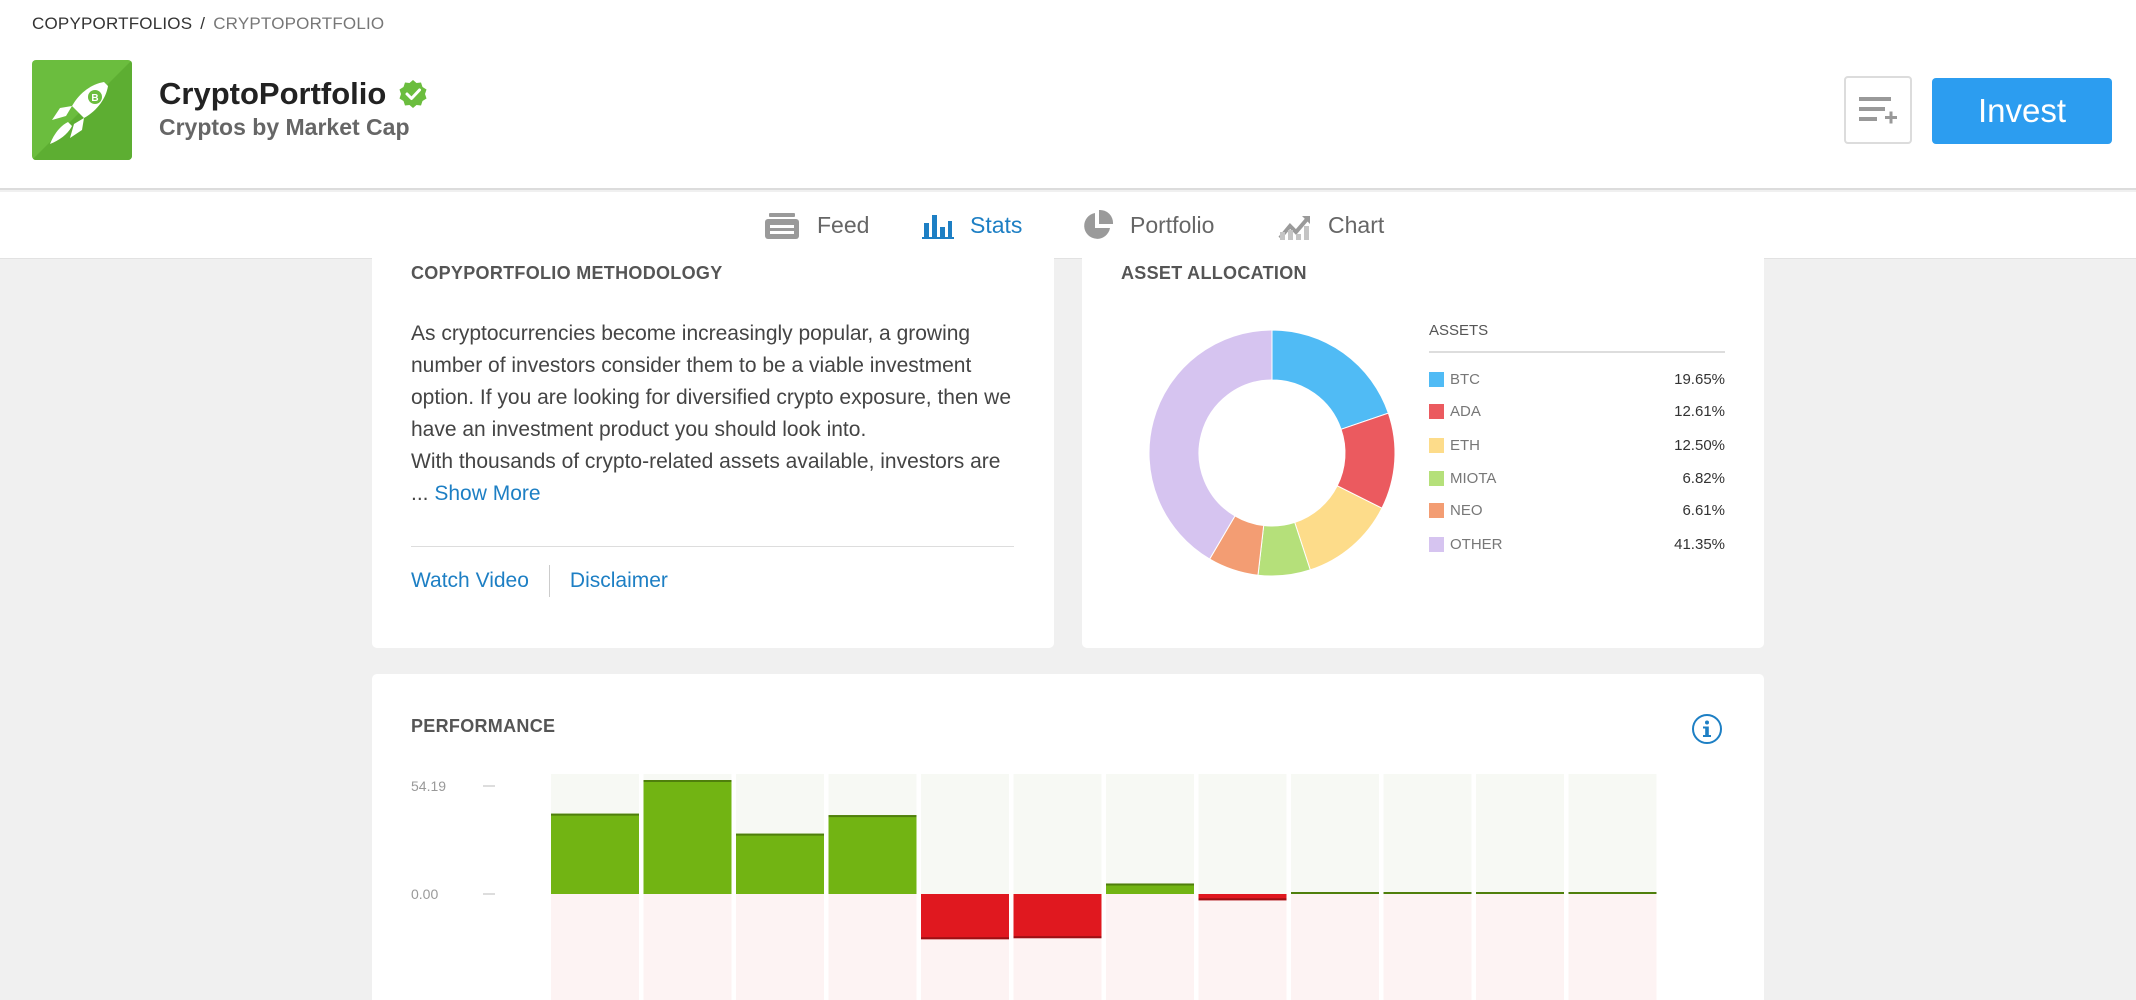 The height and width of the screenshot is (1000, 2136). What do you see at coordinates (1476, 544) in the screenshot?
I see `asset-name: OTHER` at bounding box center [1476, 544].